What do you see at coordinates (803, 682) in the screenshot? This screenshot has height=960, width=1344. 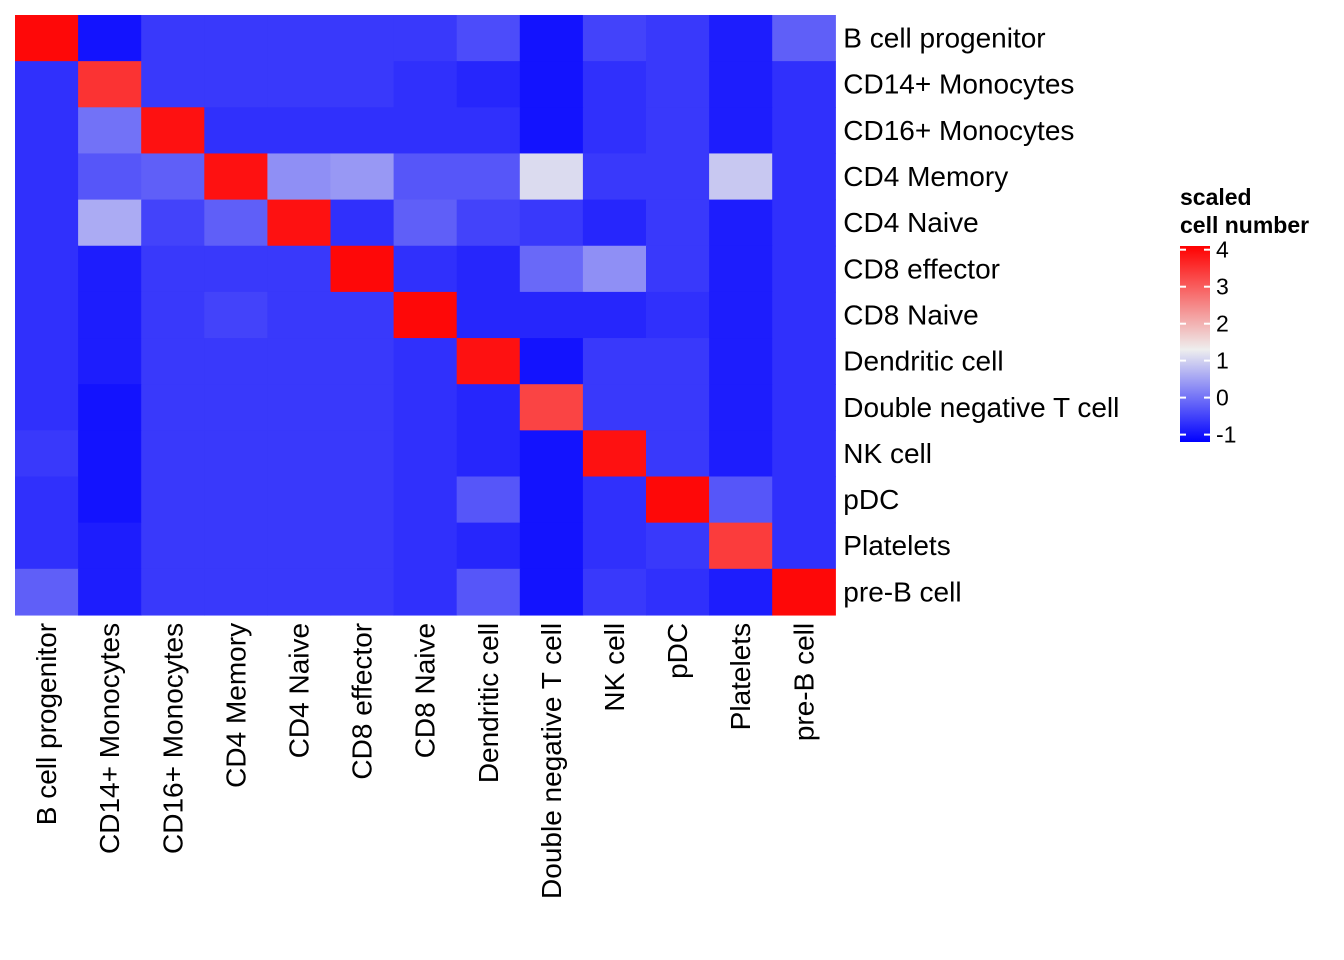 I see `column-label: pre-B cell` at bounding box center [803, 682].